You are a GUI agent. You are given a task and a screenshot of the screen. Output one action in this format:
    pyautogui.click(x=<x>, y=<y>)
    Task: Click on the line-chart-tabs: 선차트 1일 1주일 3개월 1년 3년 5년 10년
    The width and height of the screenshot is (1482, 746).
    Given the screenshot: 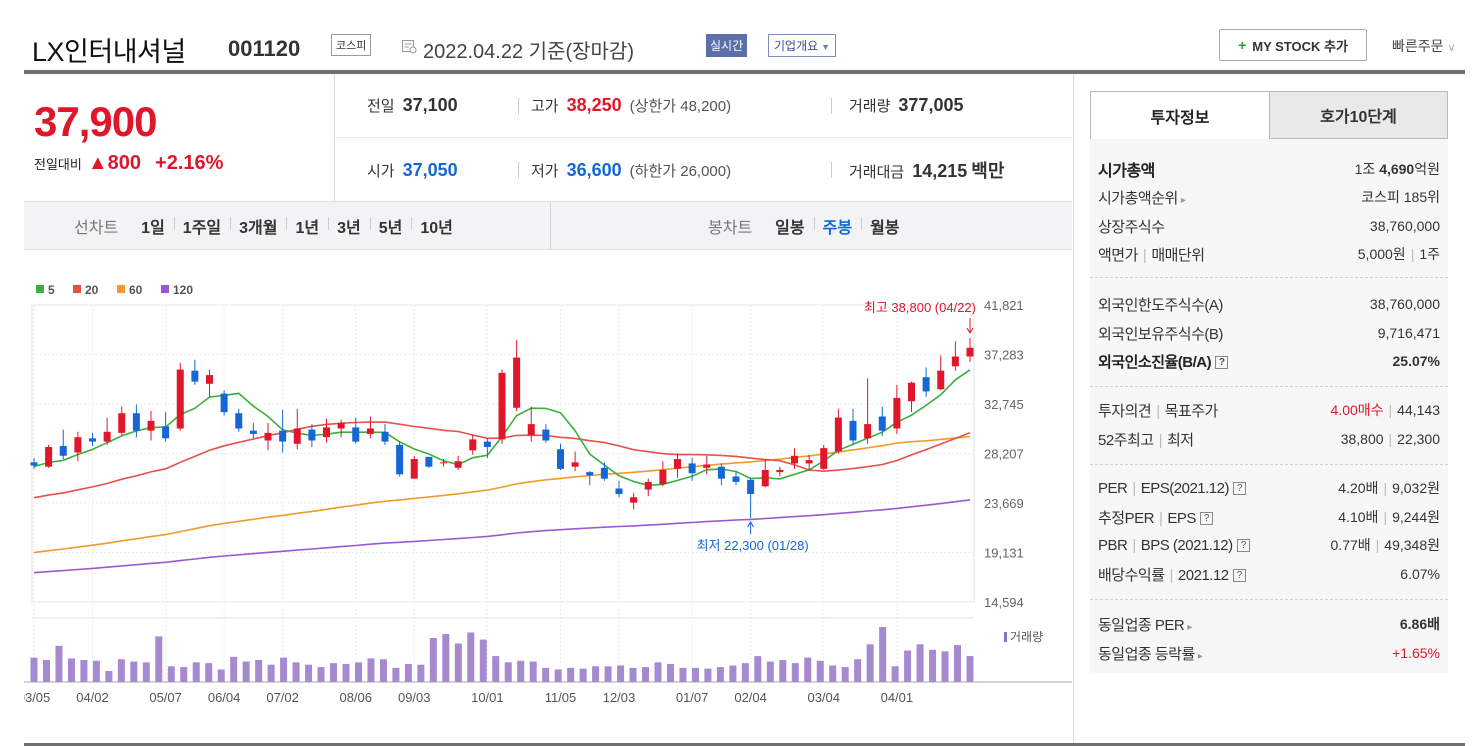 What is the action you would take?
    pyautogui.click(x=268, y=226)
    